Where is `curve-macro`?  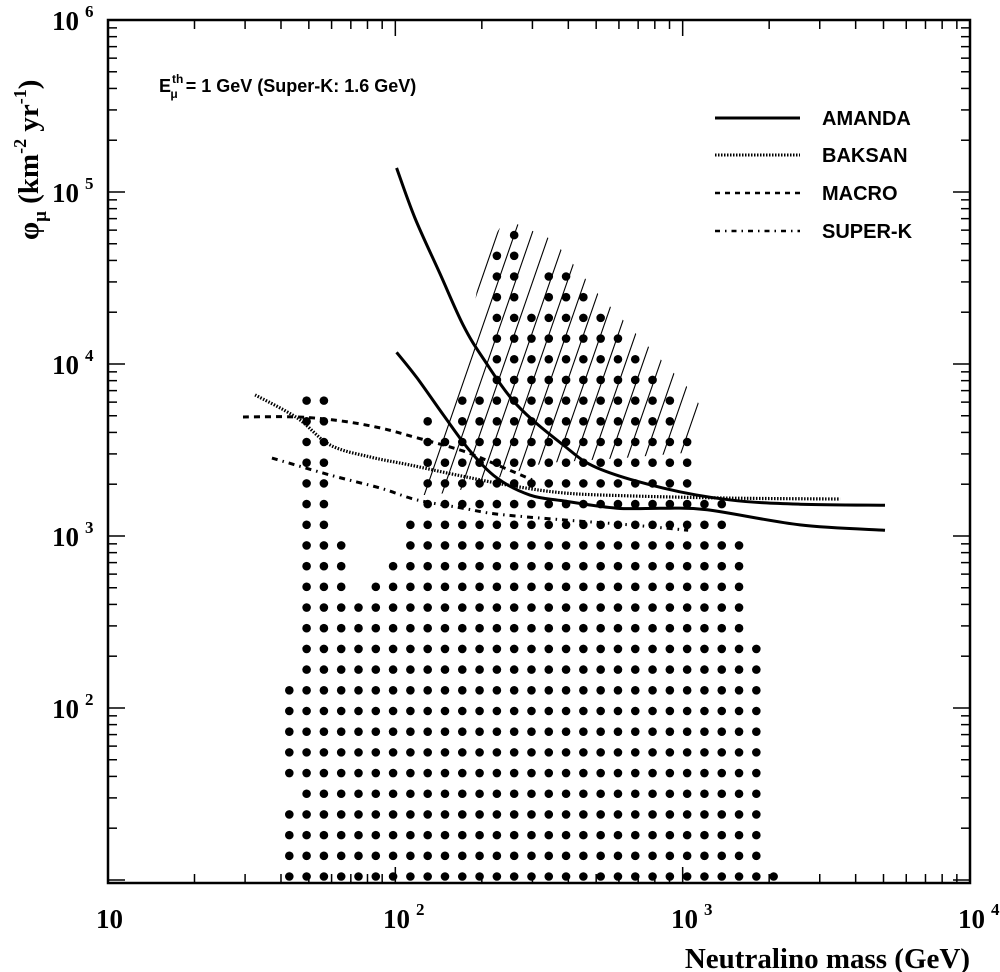 curve-macro is located at coordinates (387, 448).